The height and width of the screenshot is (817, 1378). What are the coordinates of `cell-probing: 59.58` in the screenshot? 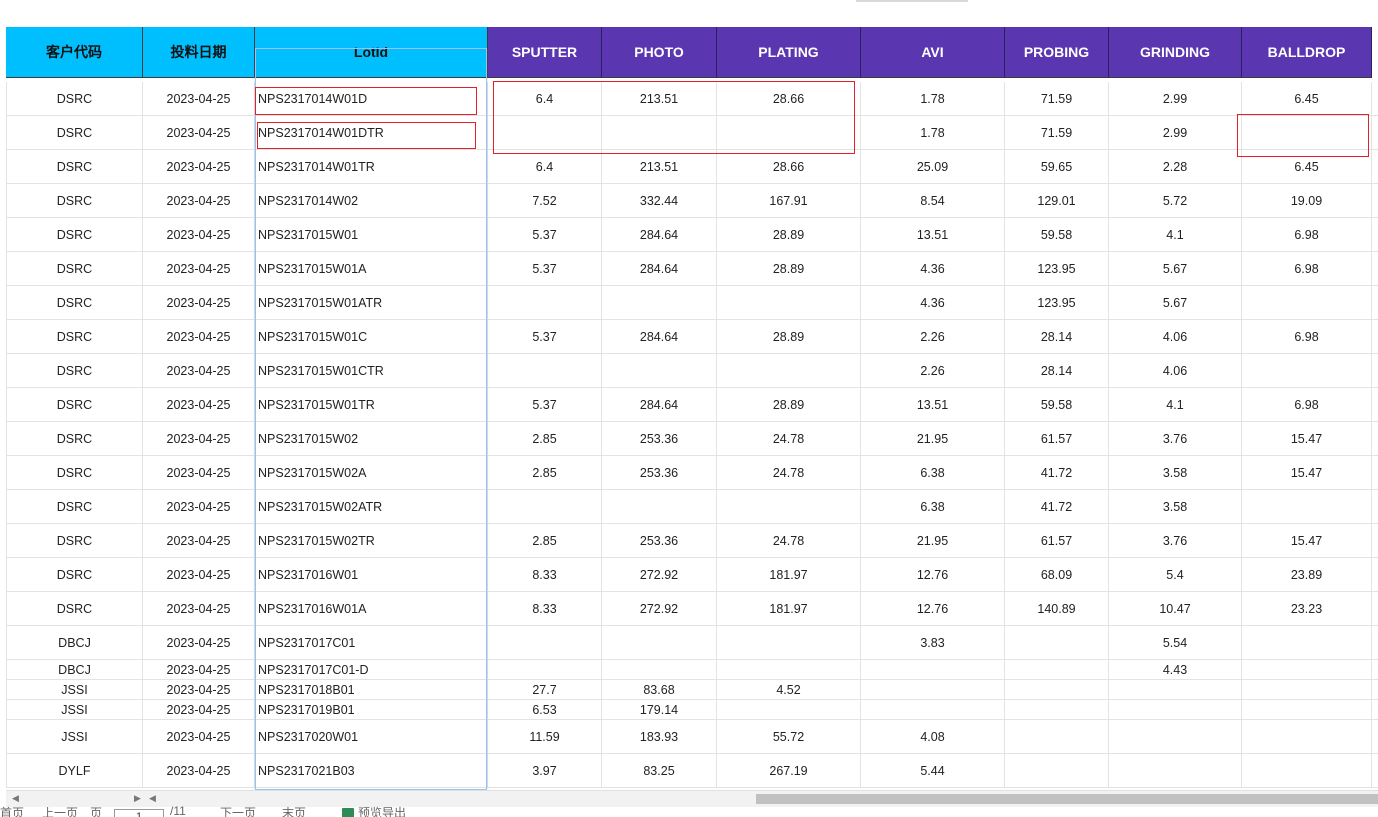 It's located at (1057, 404).